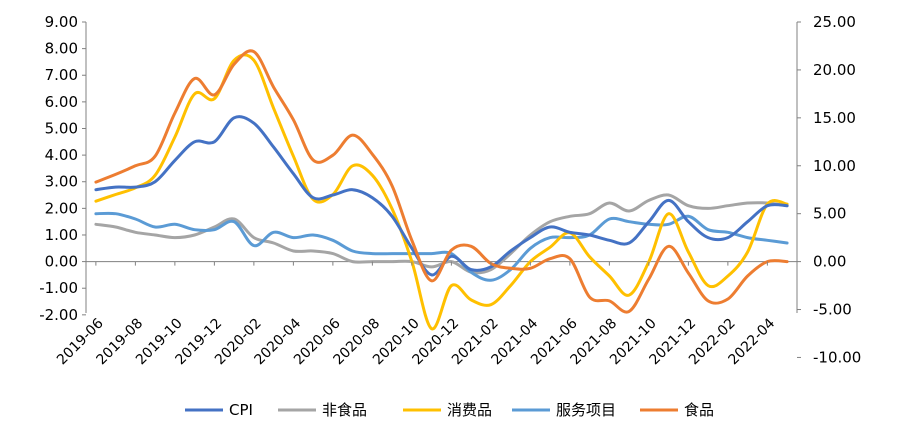  I want to click on left-tick-label: 5.00, so click(61, 128).